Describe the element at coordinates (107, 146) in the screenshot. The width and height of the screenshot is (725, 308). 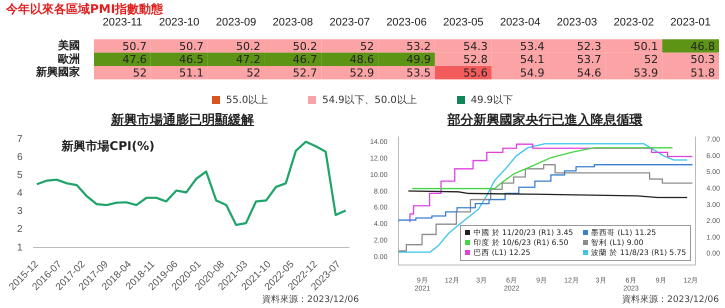
I see `text: 新興市場CPI(%)` at that location.